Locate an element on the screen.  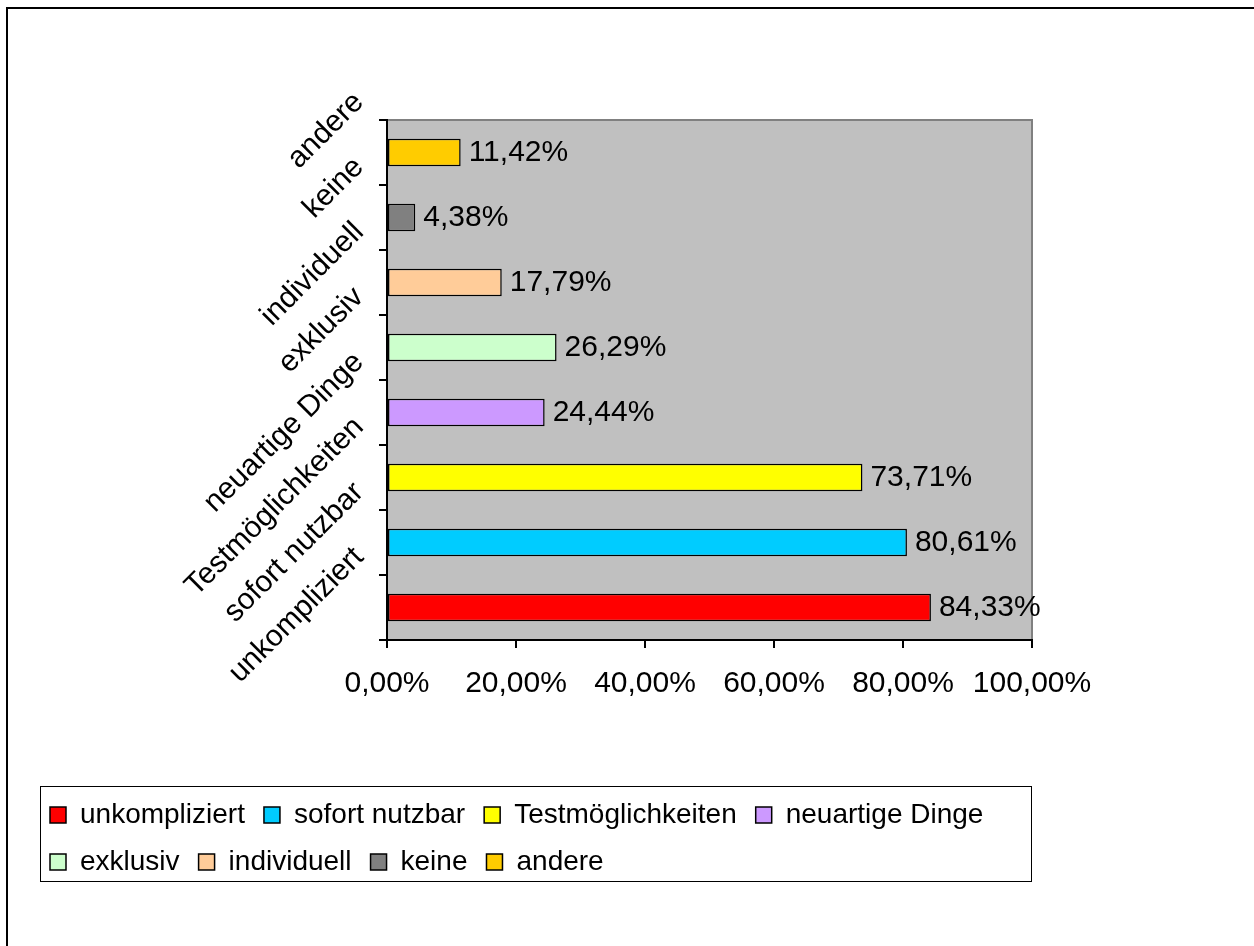
data-label: 24,44% is located at coordinates (603, 410).